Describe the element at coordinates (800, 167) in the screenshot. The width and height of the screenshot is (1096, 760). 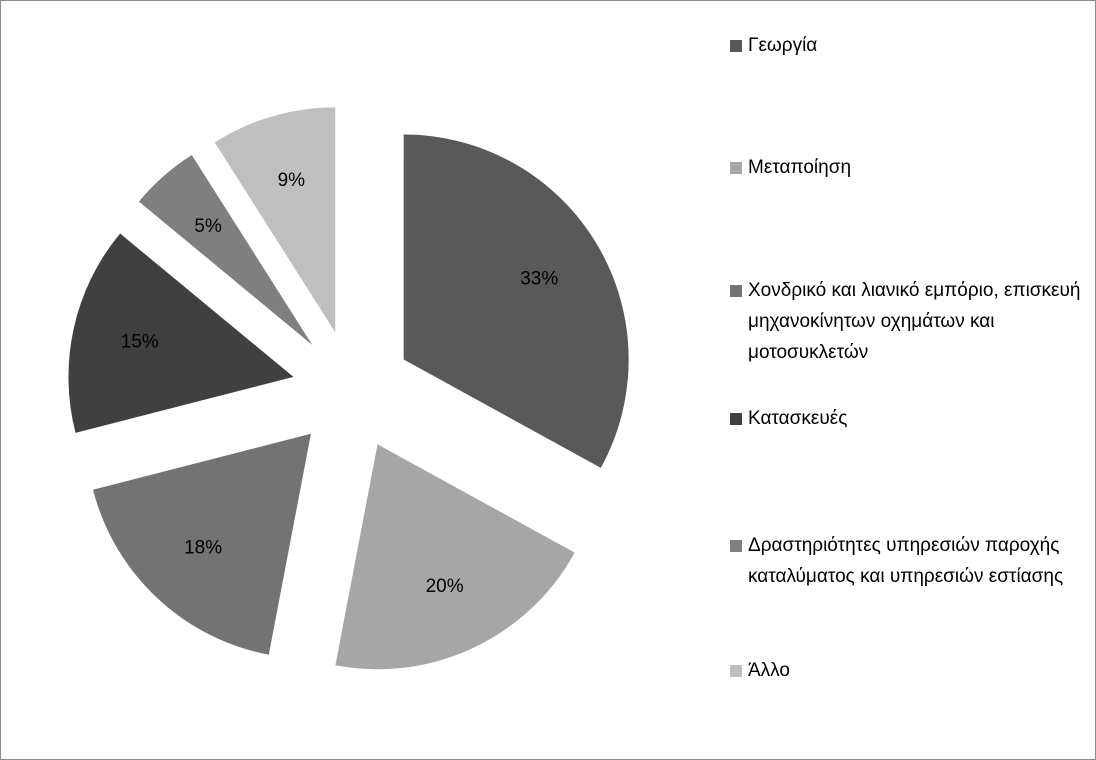
I see `legend-label: Μεταποίηση` at that location.